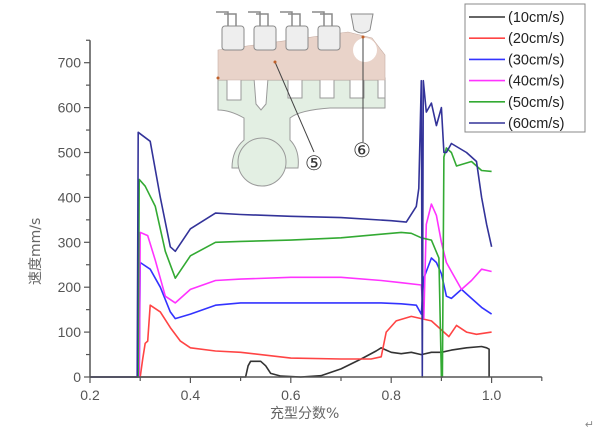 The image size is (600, 436). What do you see at coordinates (70, 242) in the screenshot?
I see `y-tick-label: 300` at bounding box center [70, 242].